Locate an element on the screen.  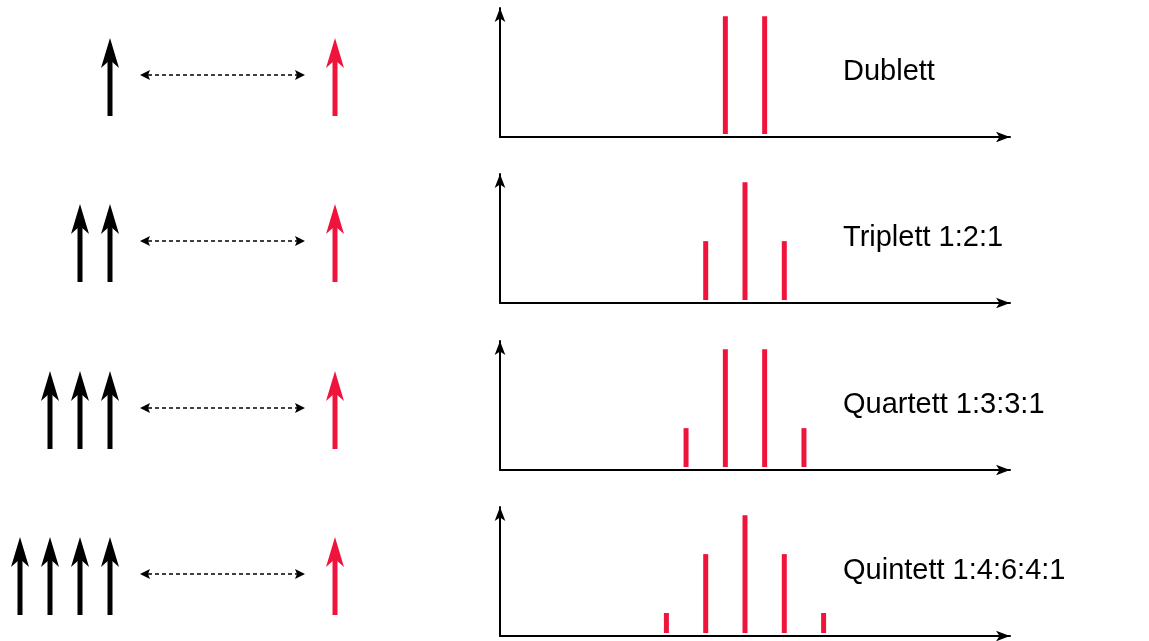
text: Dublett is located at coordinates (889, 69).